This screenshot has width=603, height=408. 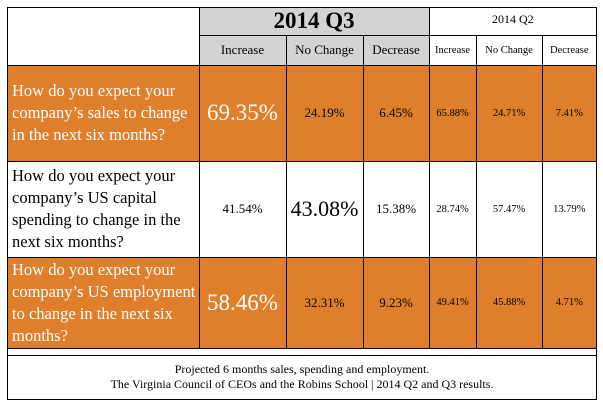 What do you see at coordinates (324, 50) in the screenshot?
I see `col-header-q3-no-change: No Change` at bounding box center [324, 50].